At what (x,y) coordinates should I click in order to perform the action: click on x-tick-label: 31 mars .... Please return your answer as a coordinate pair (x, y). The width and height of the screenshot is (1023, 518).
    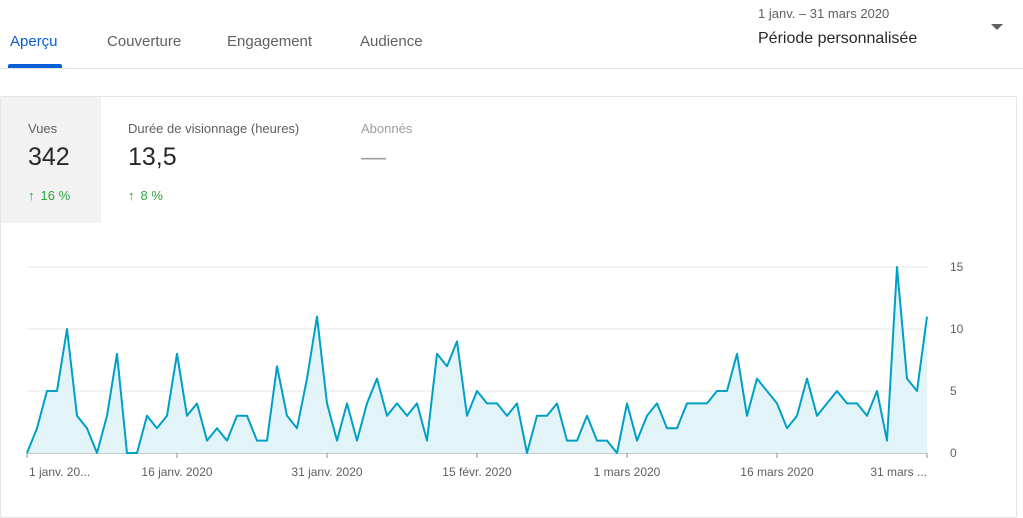
    Looking at the image, I should click on (898, 472).